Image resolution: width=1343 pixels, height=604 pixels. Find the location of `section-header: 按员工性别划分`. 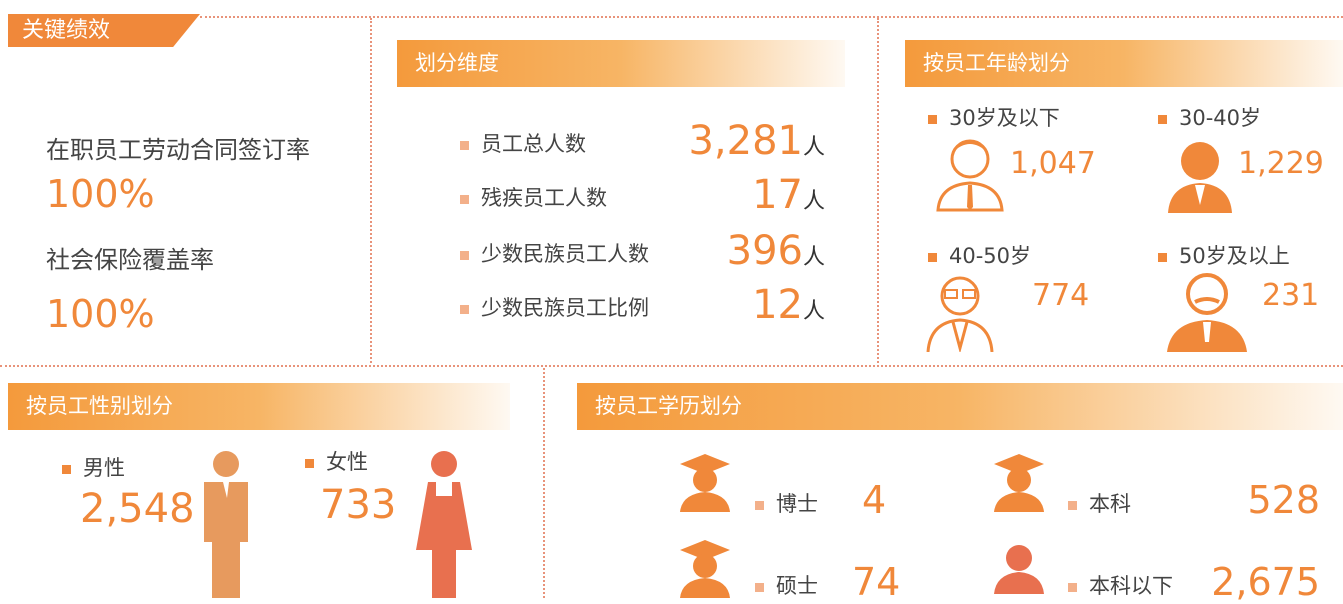

section-header: 按员工性别划分 is located at coordinates (259, 406).